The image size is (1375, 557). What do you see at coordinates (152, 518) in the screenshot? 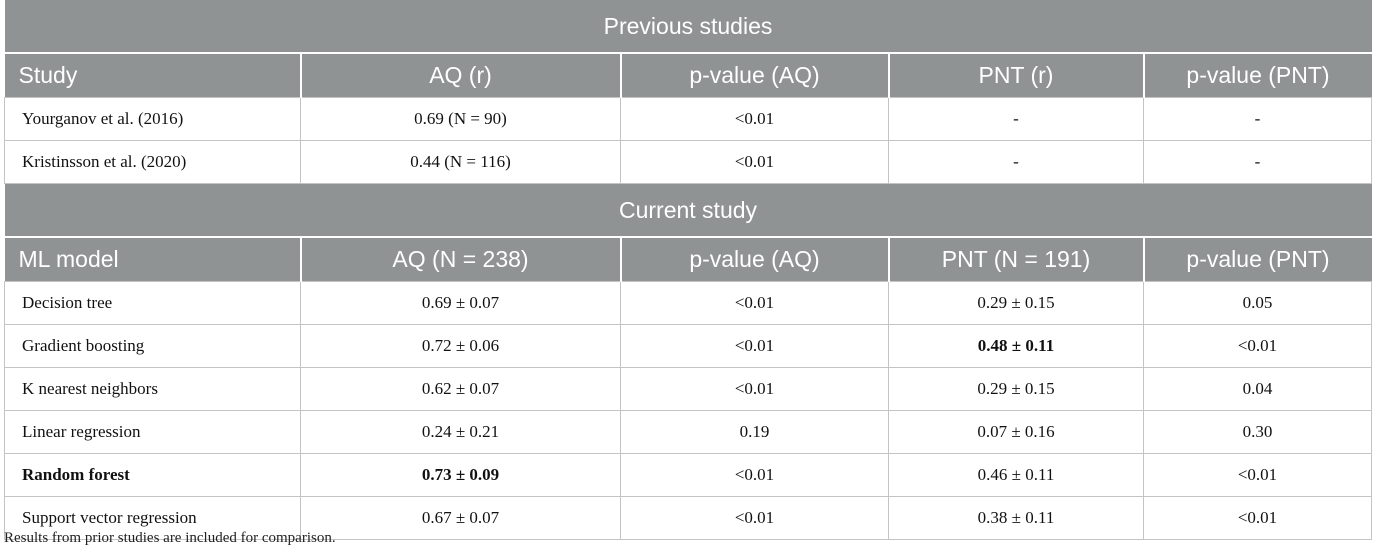
I see `model-name: Support vector regression` at bounding box center [152, 518].